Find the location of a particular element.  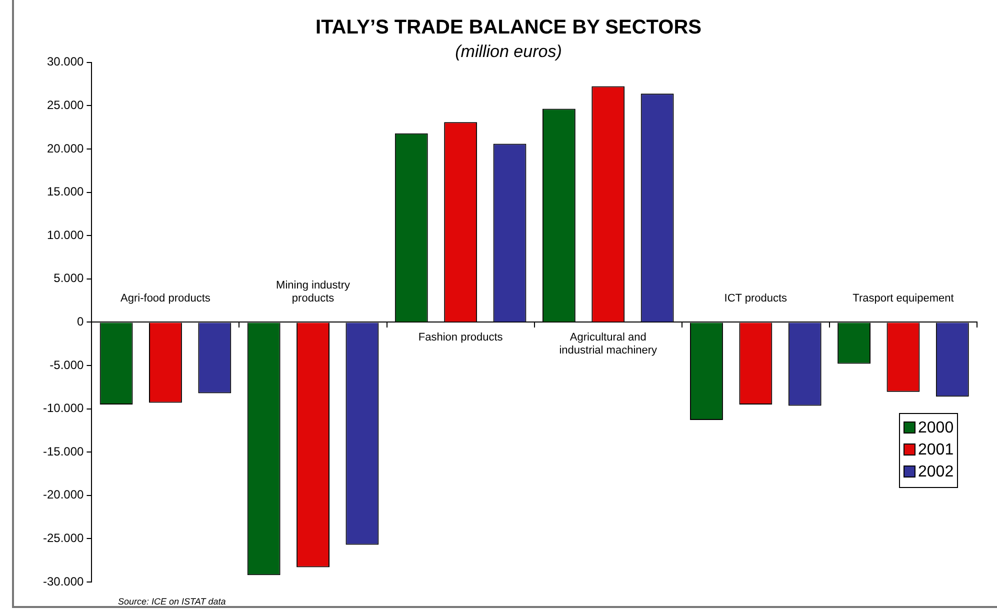

y-tick-label: 15.000 is located at coordinates (65, 191).